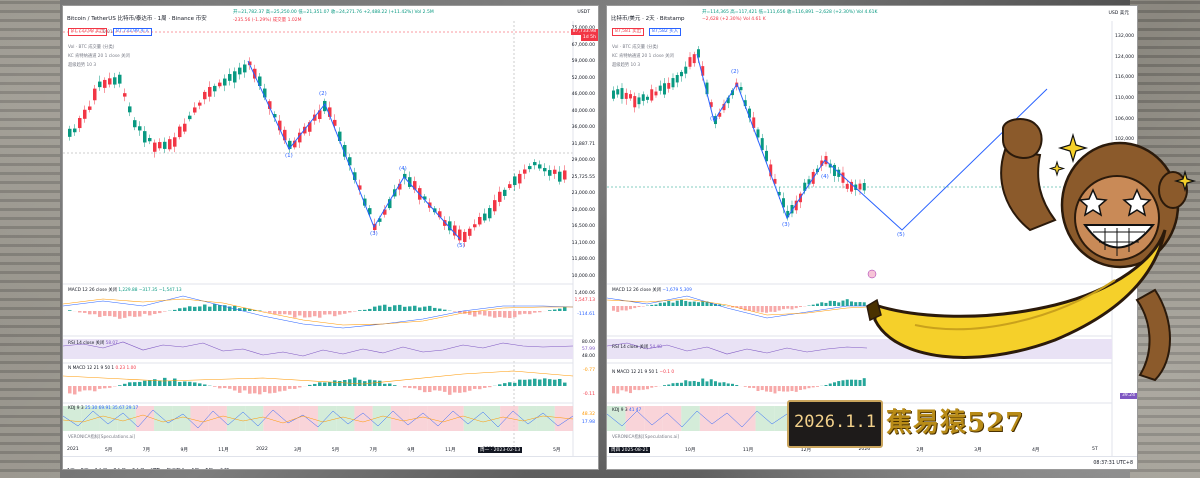 The width and height of the screenshot is (1200, 478). I want to click on right-trend-indicator: 超级趋势 10 3, so click(626, 65).